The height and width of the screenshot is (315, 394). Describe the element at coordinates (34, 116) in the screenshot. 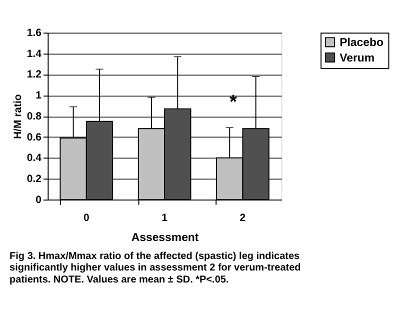

I see `y-tick-label: 0.8` at that location.